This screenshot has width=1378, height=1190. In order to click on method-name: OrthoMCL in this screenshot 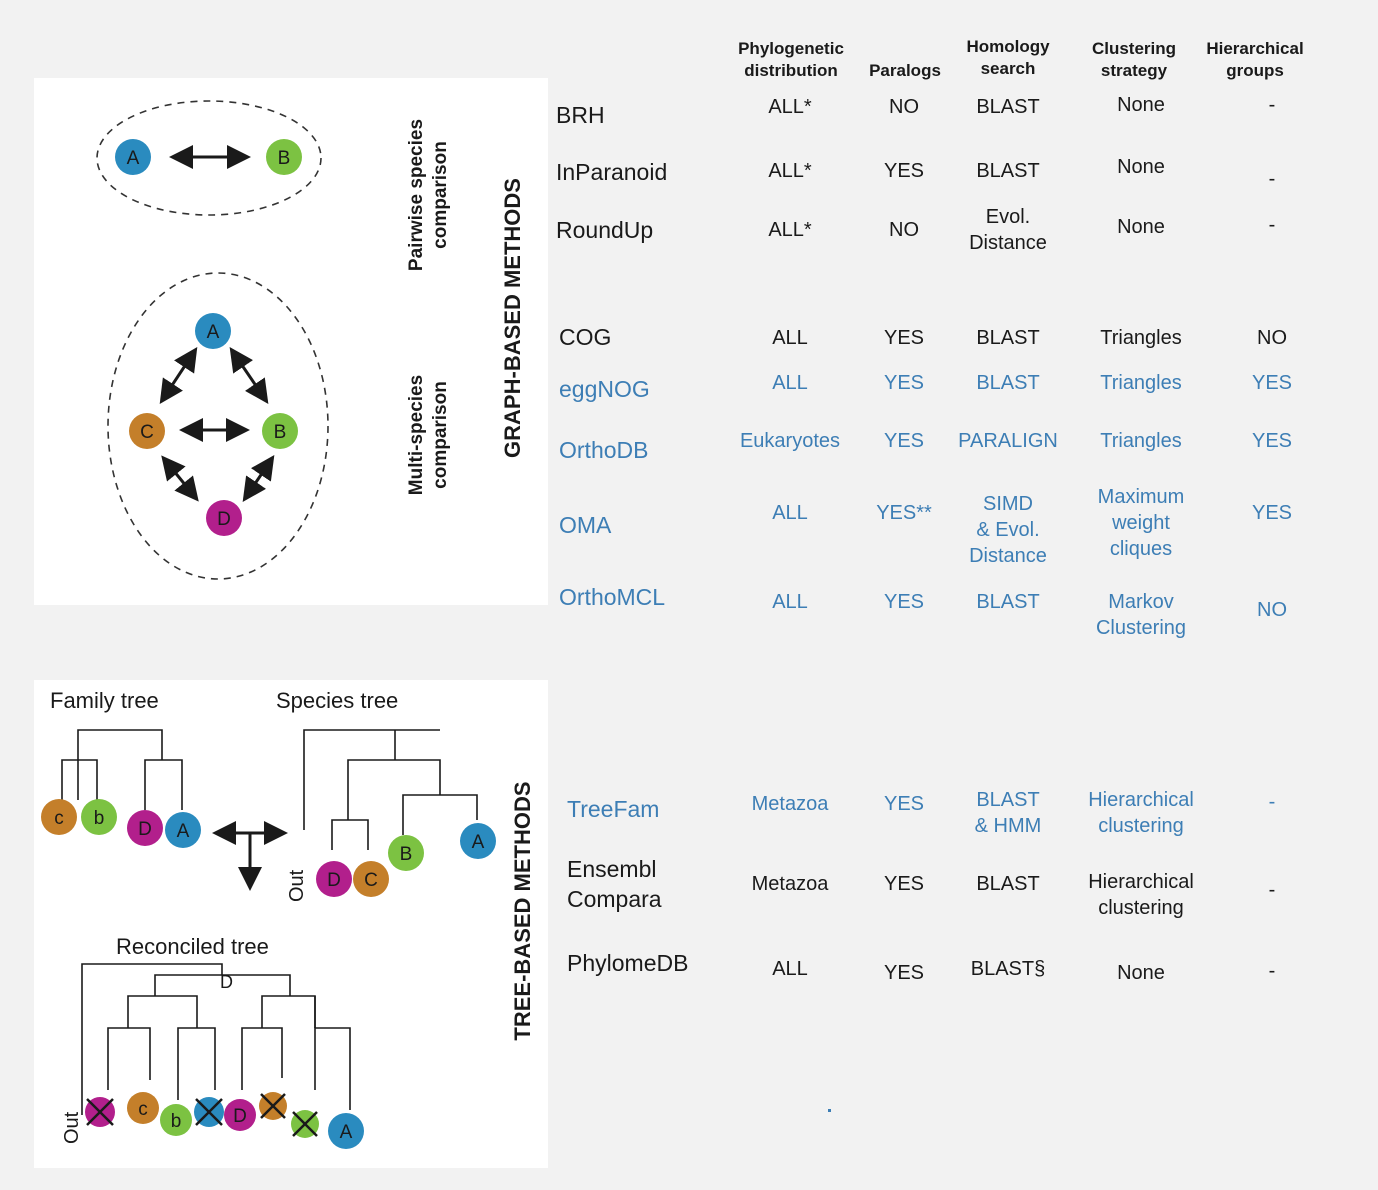, I will do `click(612, 597)`.